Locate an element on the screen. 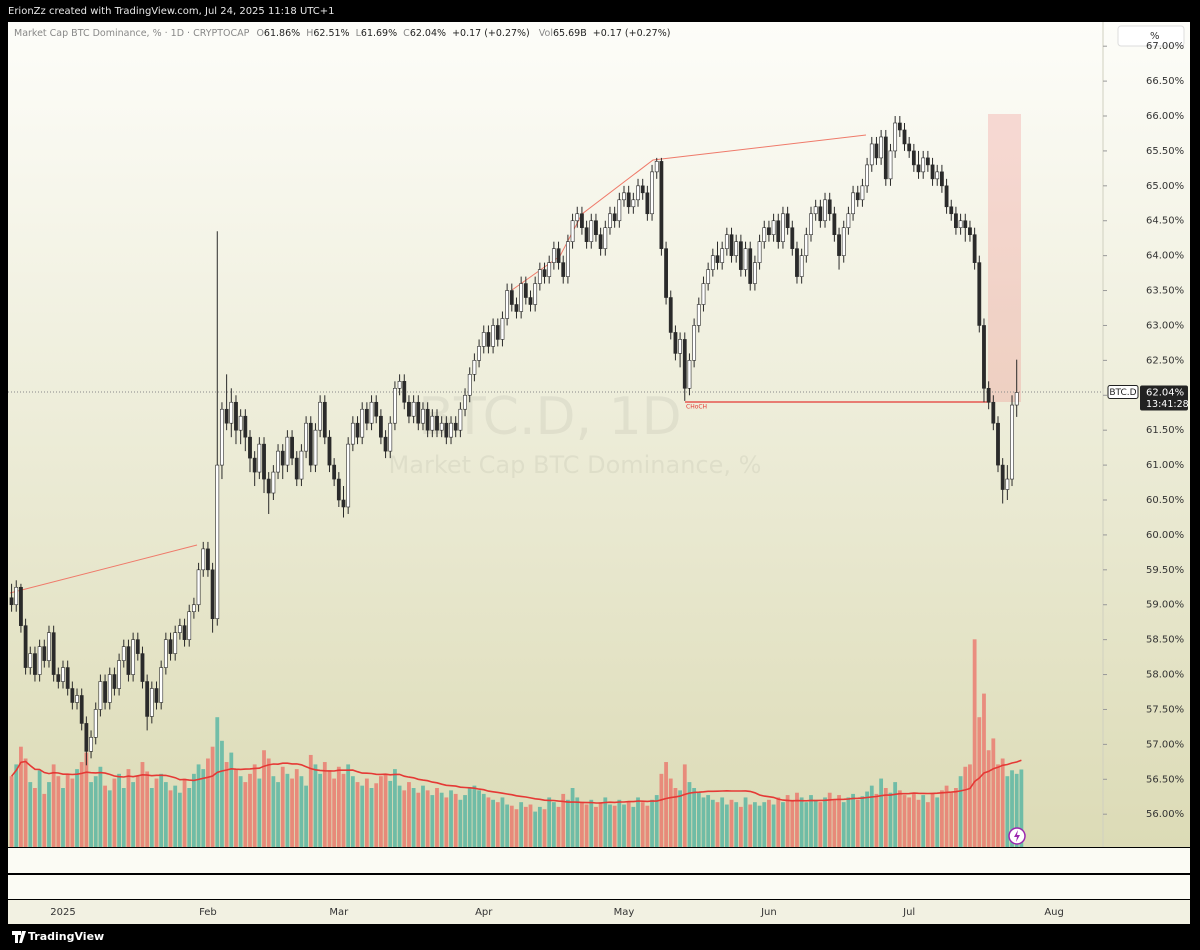 The width and height of the screenshot is (1200, 950). scale-button-label: % is located at coordinates (1155, 36).